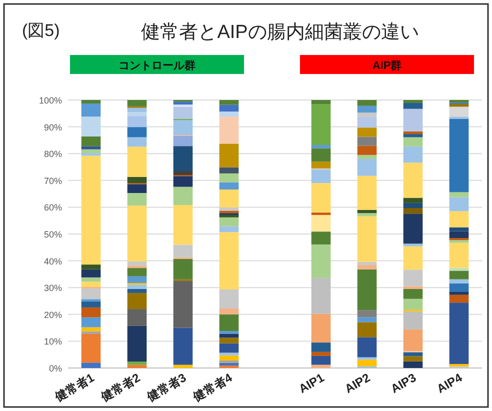 The width and height of the screenshot is (492, 411). Describe the element at coordinates (212, 387) in the screenshot. I see `x-tick-label: 健常者4` at that location.